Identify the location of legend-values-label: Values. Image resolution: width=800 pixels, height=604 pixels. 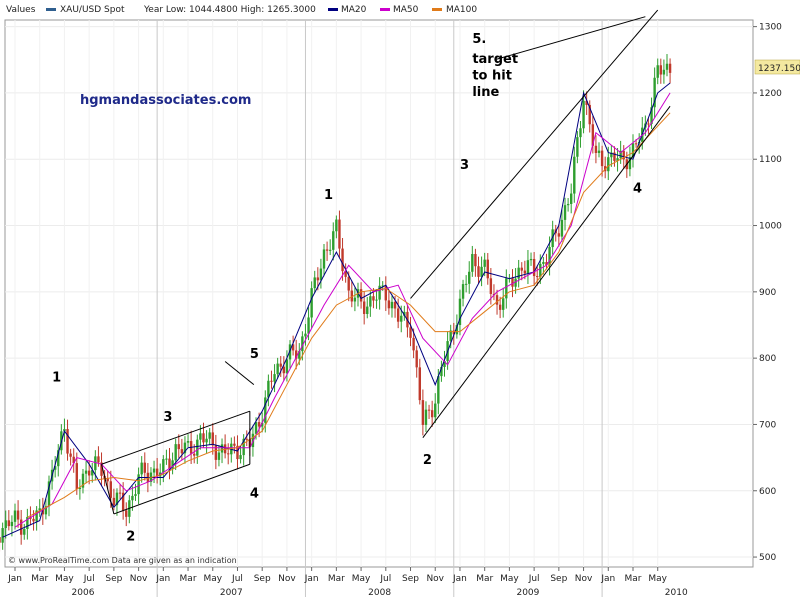
(21, 10).